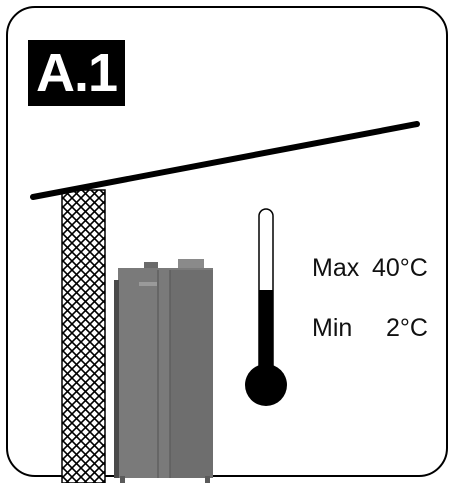 The width and height of the screenshot is (454, 483). What do you see at coordinates (266, 335) in the screenshot?
I see `thermometer-mercury` at bounding box center [266, 335].